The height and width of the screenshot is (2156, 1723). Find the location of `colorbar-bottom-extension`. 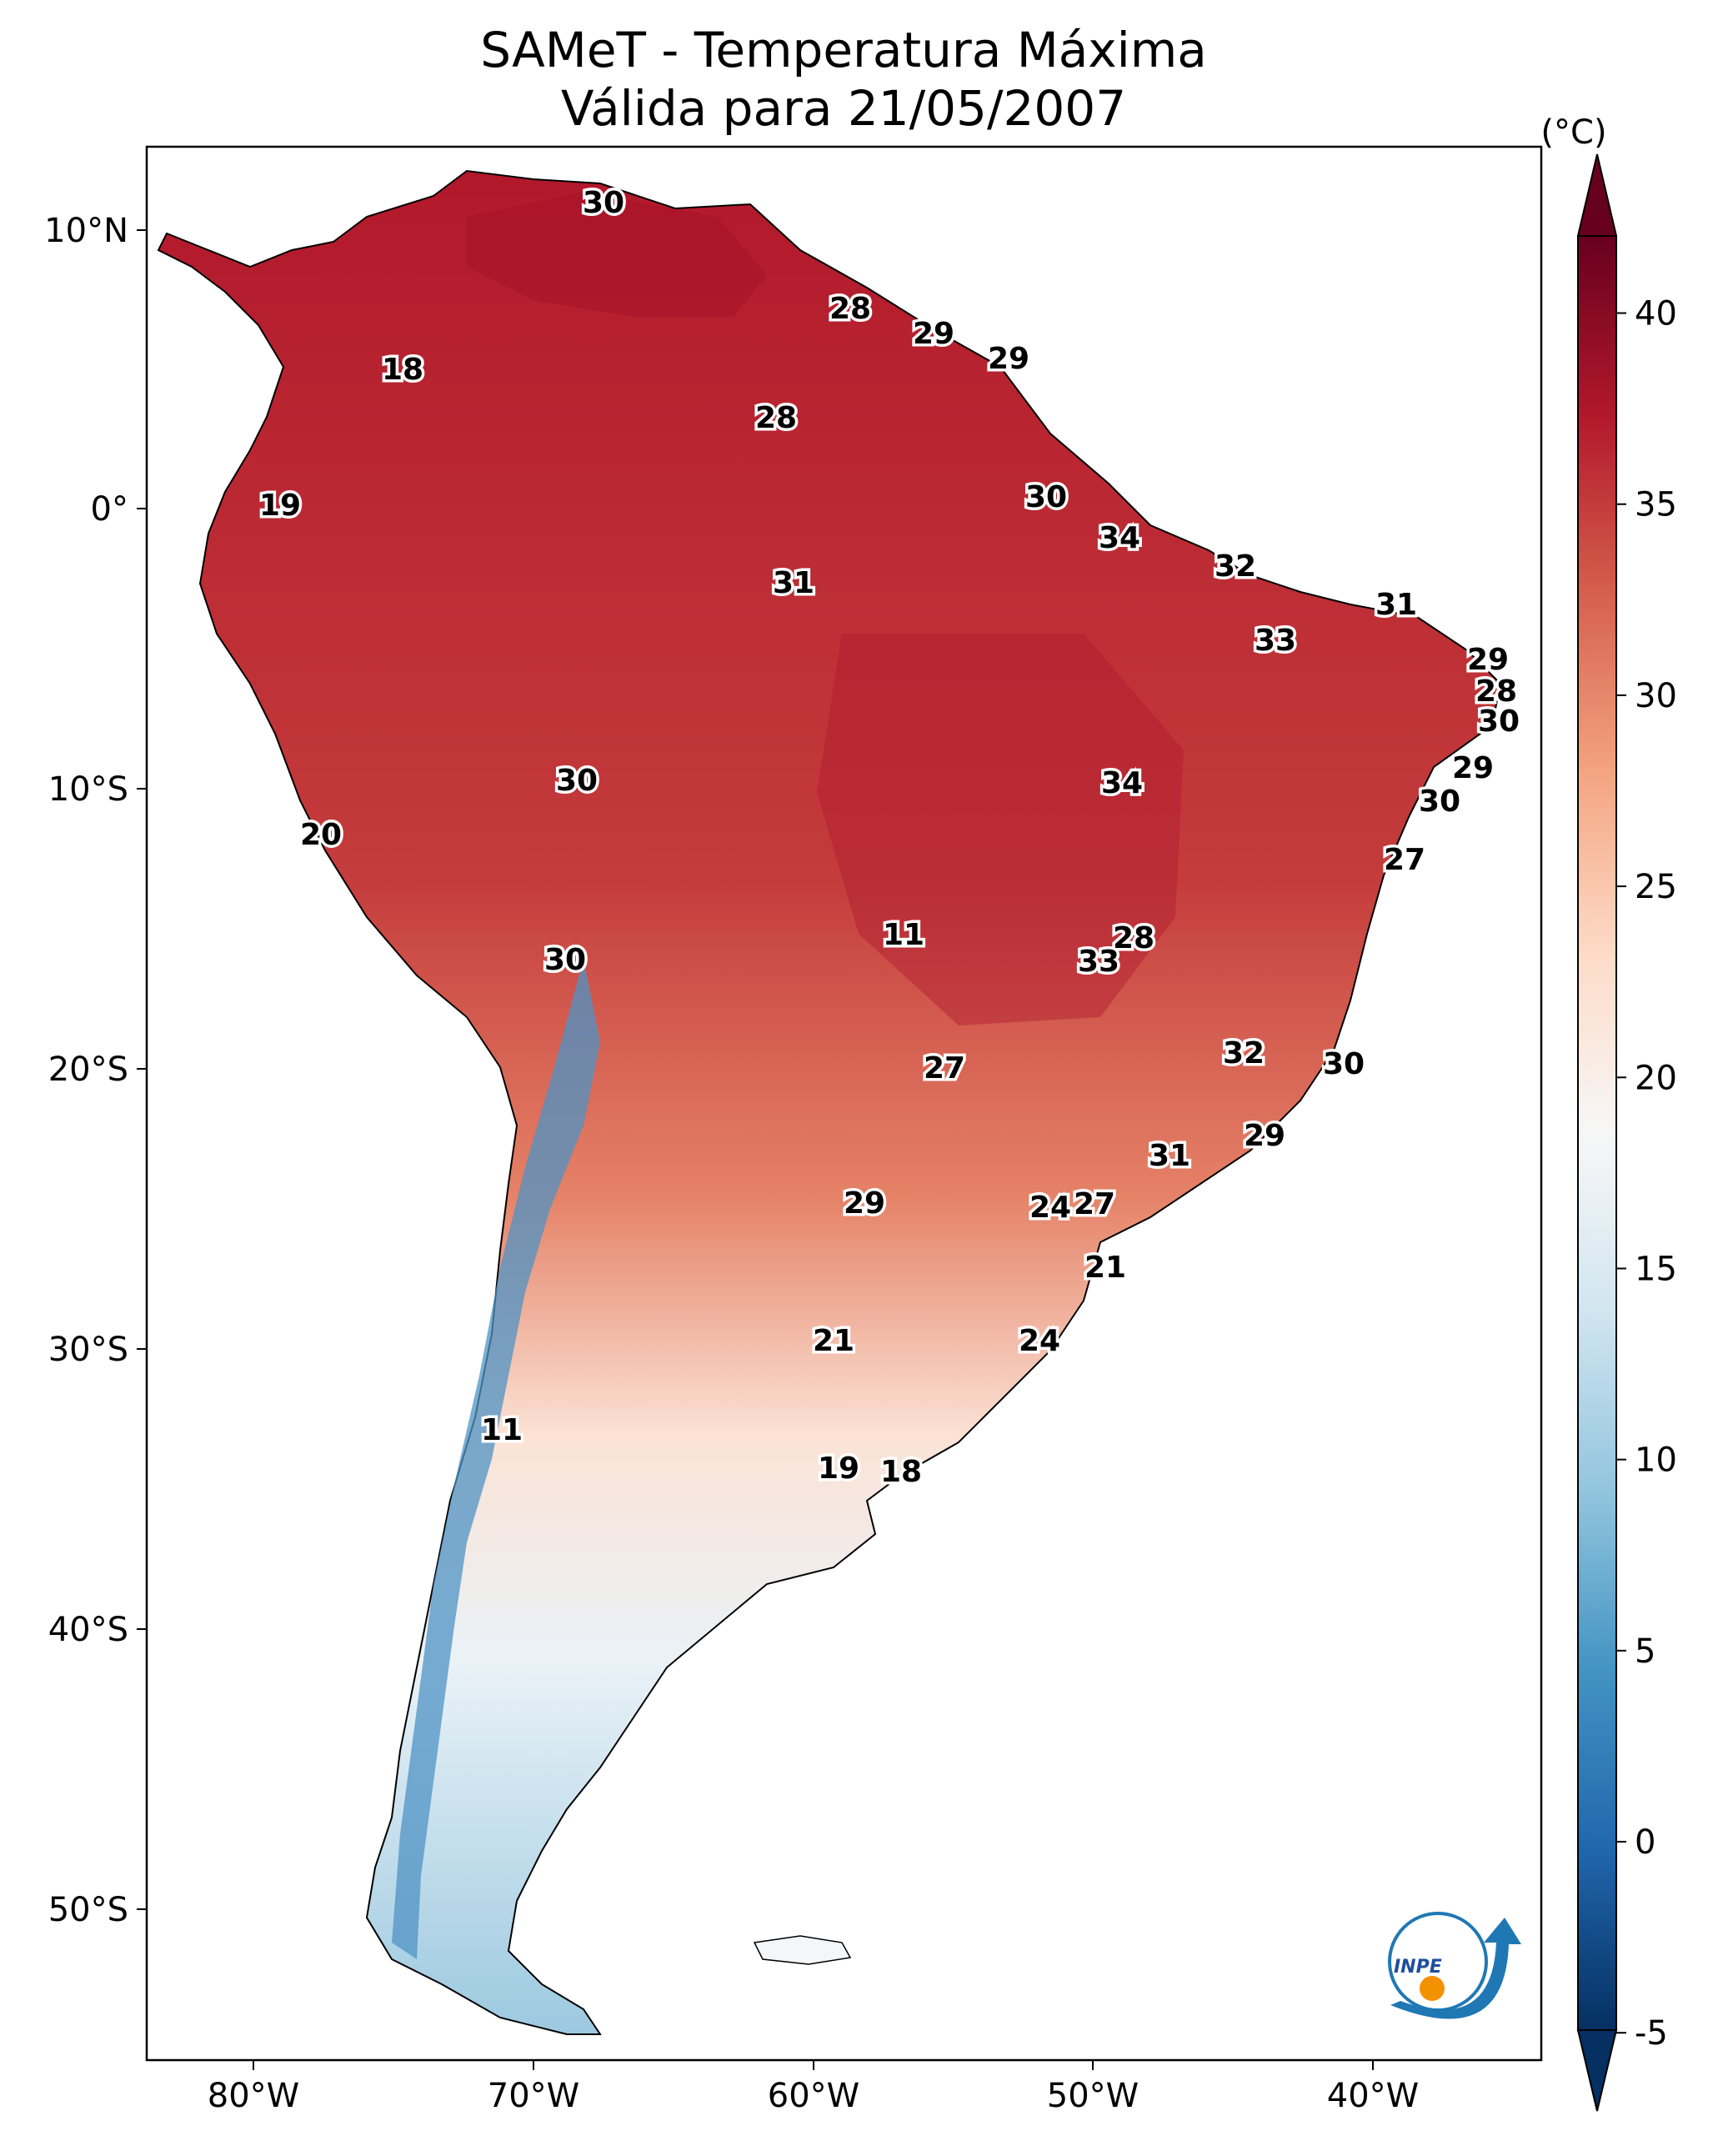

colorbar-bottom-extension is located at coordinates (1597, 2070).